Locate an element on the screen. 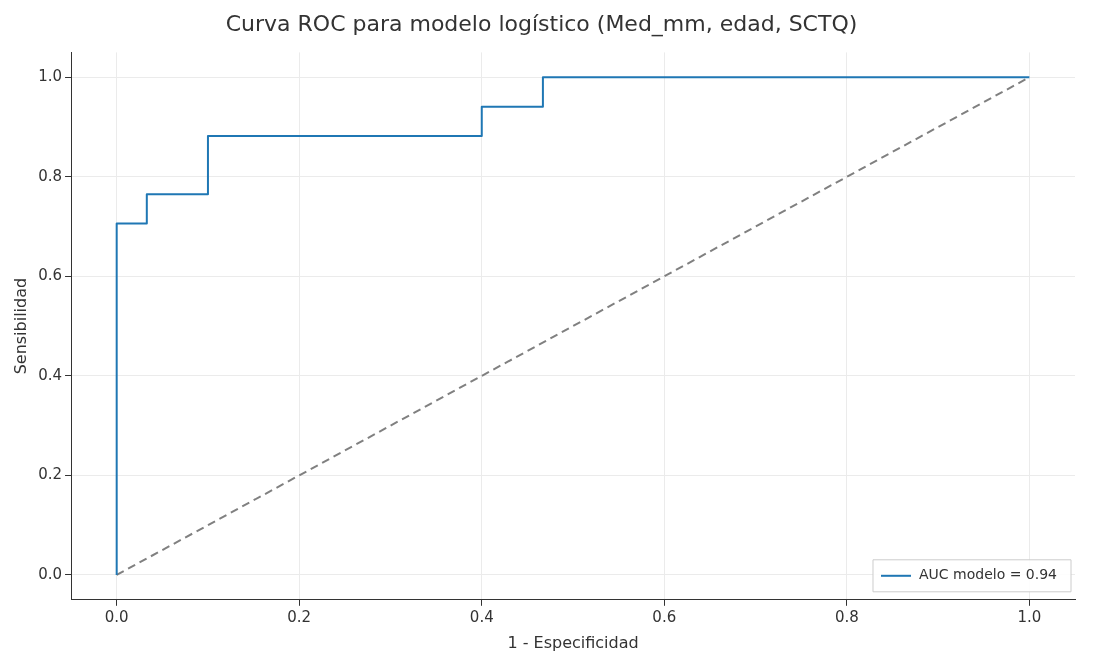  y-tick-label: 0.8 is located at coordinates (50, 175).